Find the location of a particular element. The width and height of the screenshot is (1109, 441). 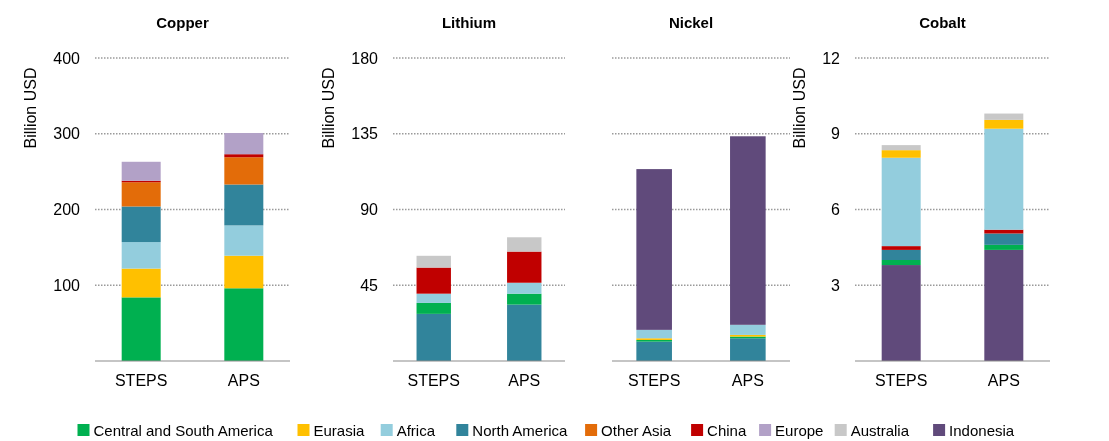

chart-title: Nickel is located at coordinates (691, 22).